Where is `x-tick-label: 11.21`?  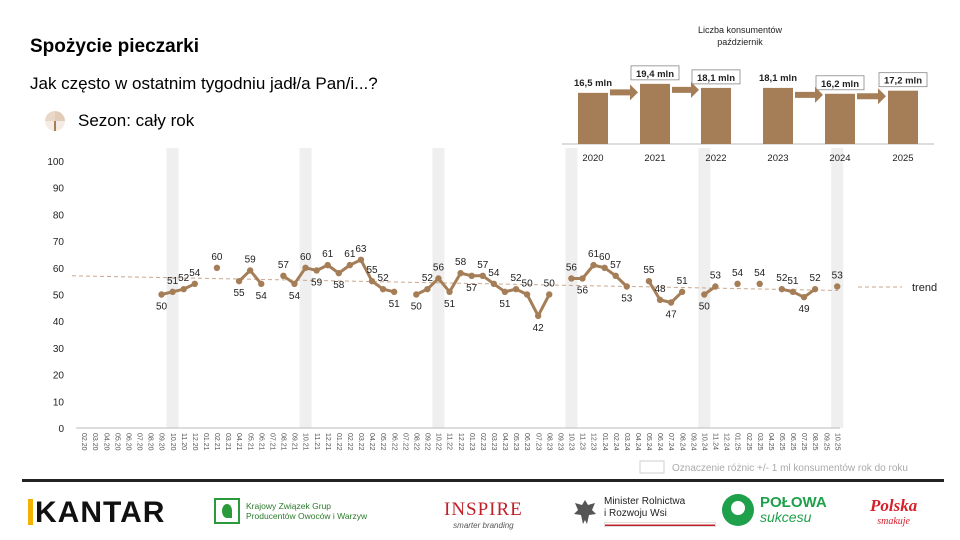
x-tick-label: 11.21 is located at coordinates (316, 441).